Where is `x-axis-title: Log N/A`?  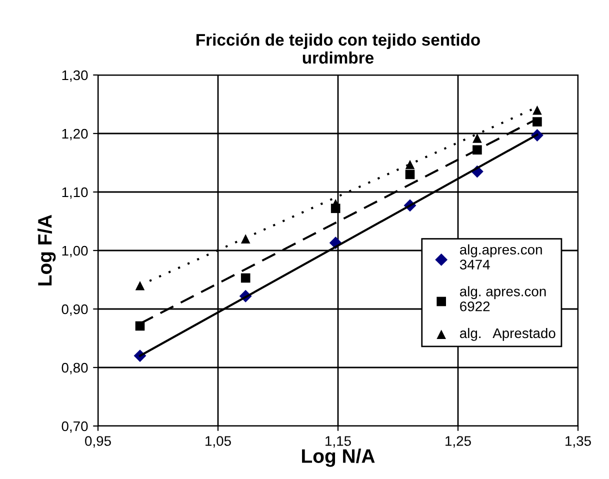 x-axis-title: Log N/A is located at coordinates (338, 457).